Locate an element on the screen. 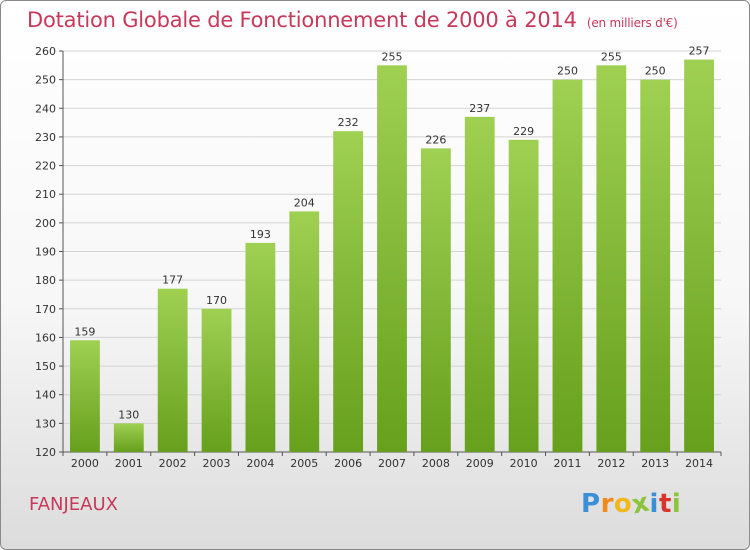 This screenshot has height=550, width=750. bar-2009 is located at coordinates (479, 284).